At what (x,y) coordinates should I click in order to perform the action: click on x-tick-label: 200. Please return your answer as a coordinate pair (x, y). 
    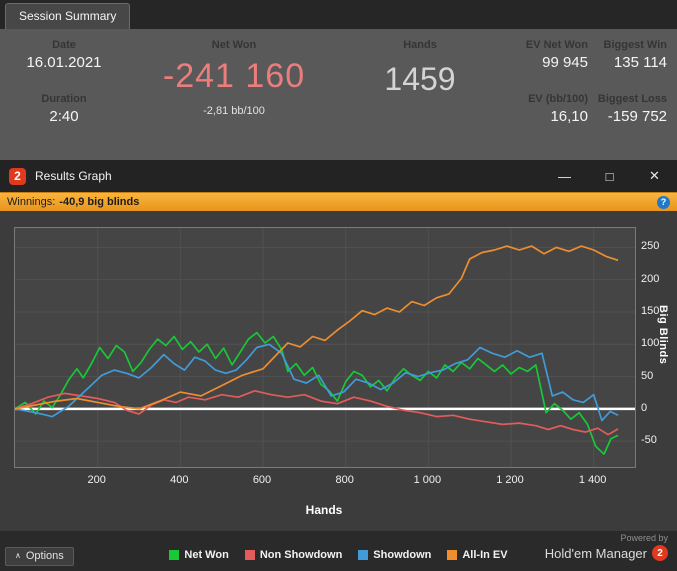
    Looking at the image, I should click on (96, 480).